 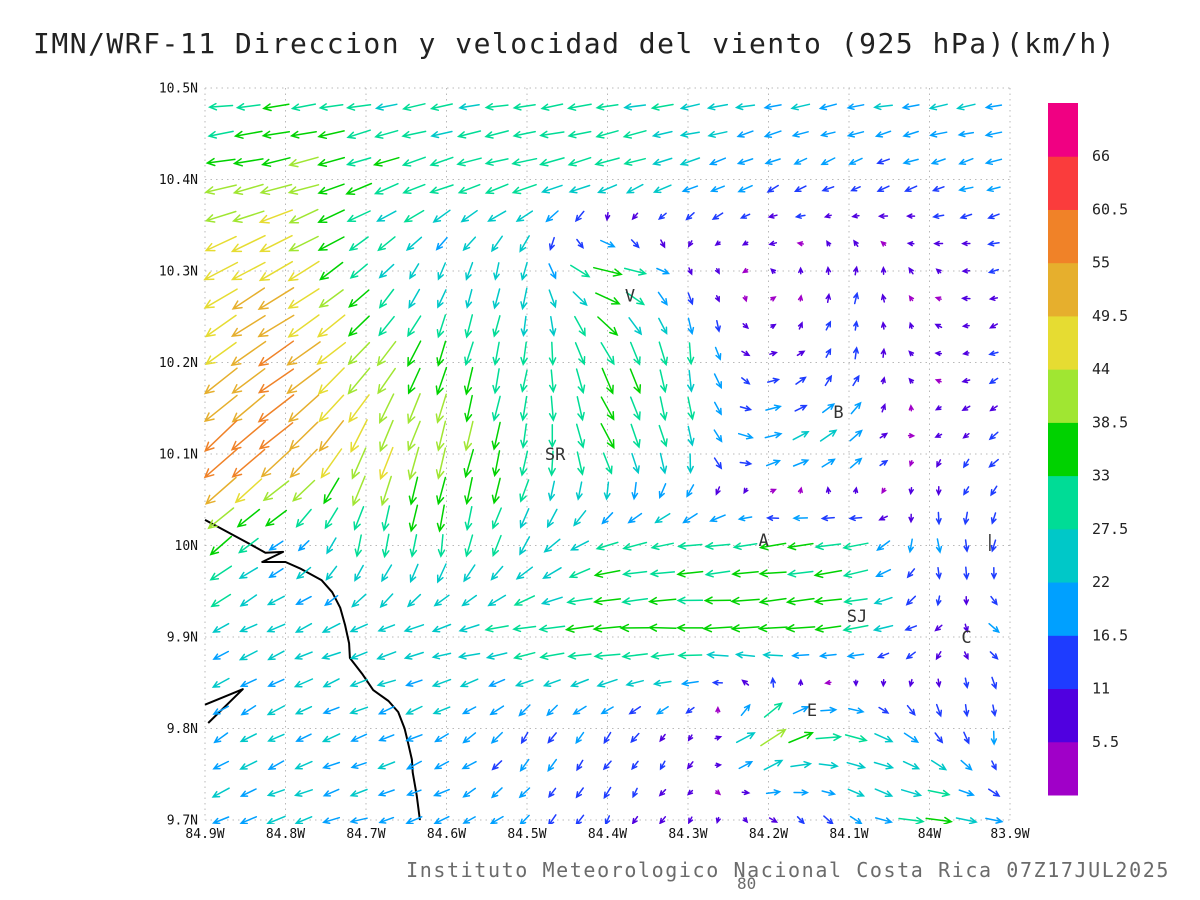 I want to click on city-label: V, so click(x=630, y=297).